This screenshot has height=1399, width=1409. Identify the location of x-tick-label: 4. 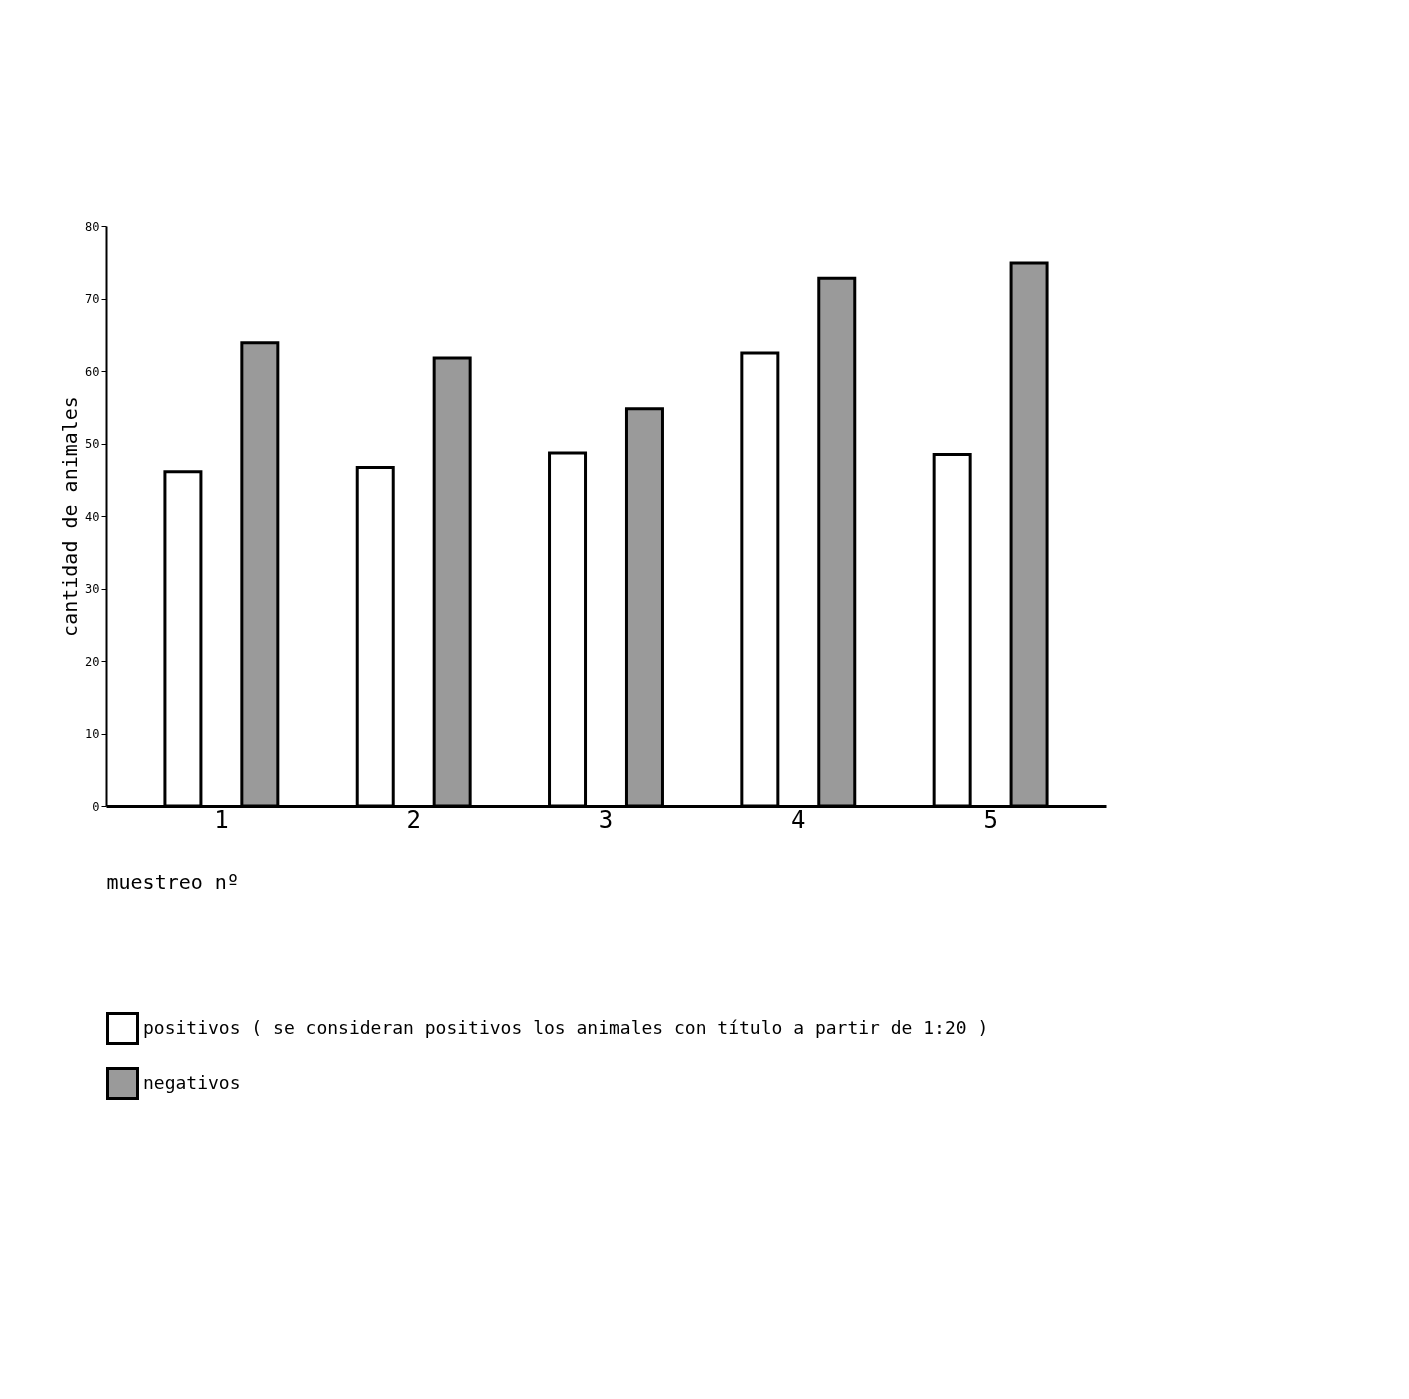
(798, 819).